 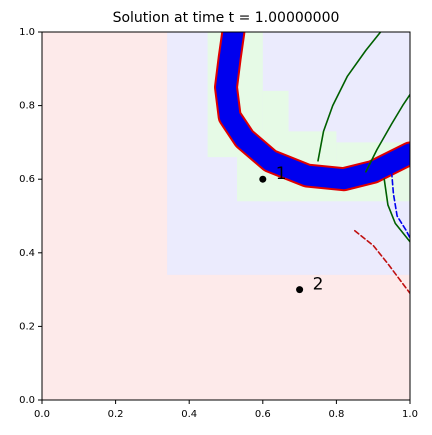 What do you see at coordinates (27, 326) in the screenshot?
I see `y-tick-label: 0.2` at bounding box center [27, 326].